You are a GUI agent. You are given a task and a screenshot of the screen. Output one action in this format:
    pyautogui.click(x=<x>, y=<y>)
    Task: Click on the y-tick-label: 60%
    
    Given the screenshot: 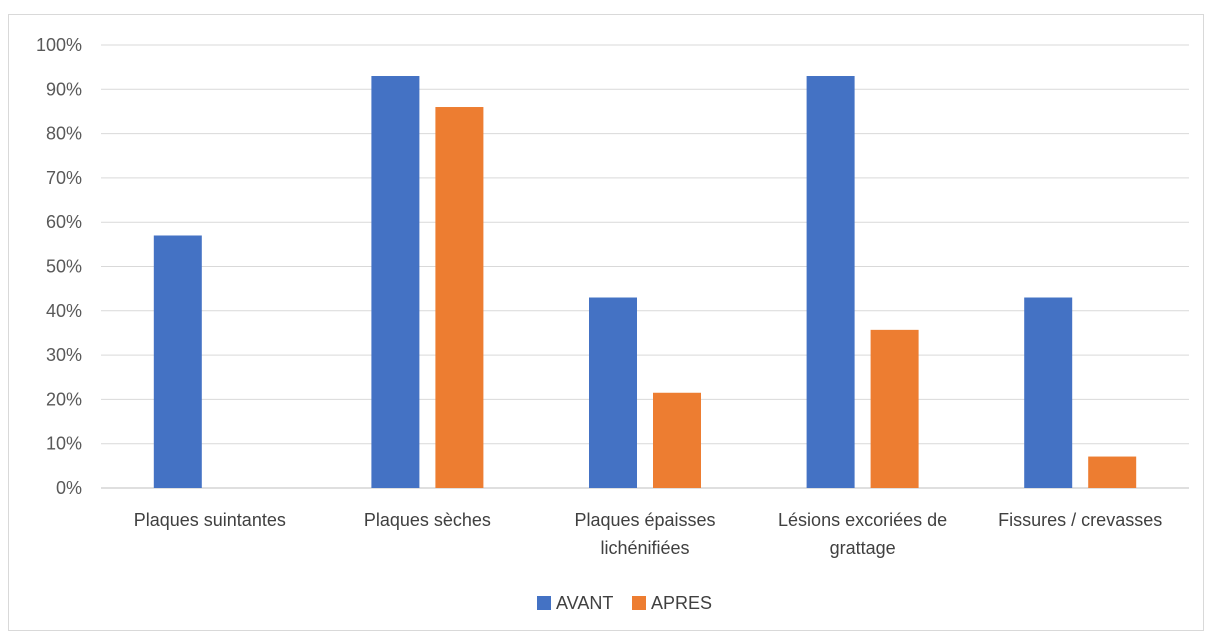 What is the action you would take?
    pyautogui.click(x=64, y=222)
    